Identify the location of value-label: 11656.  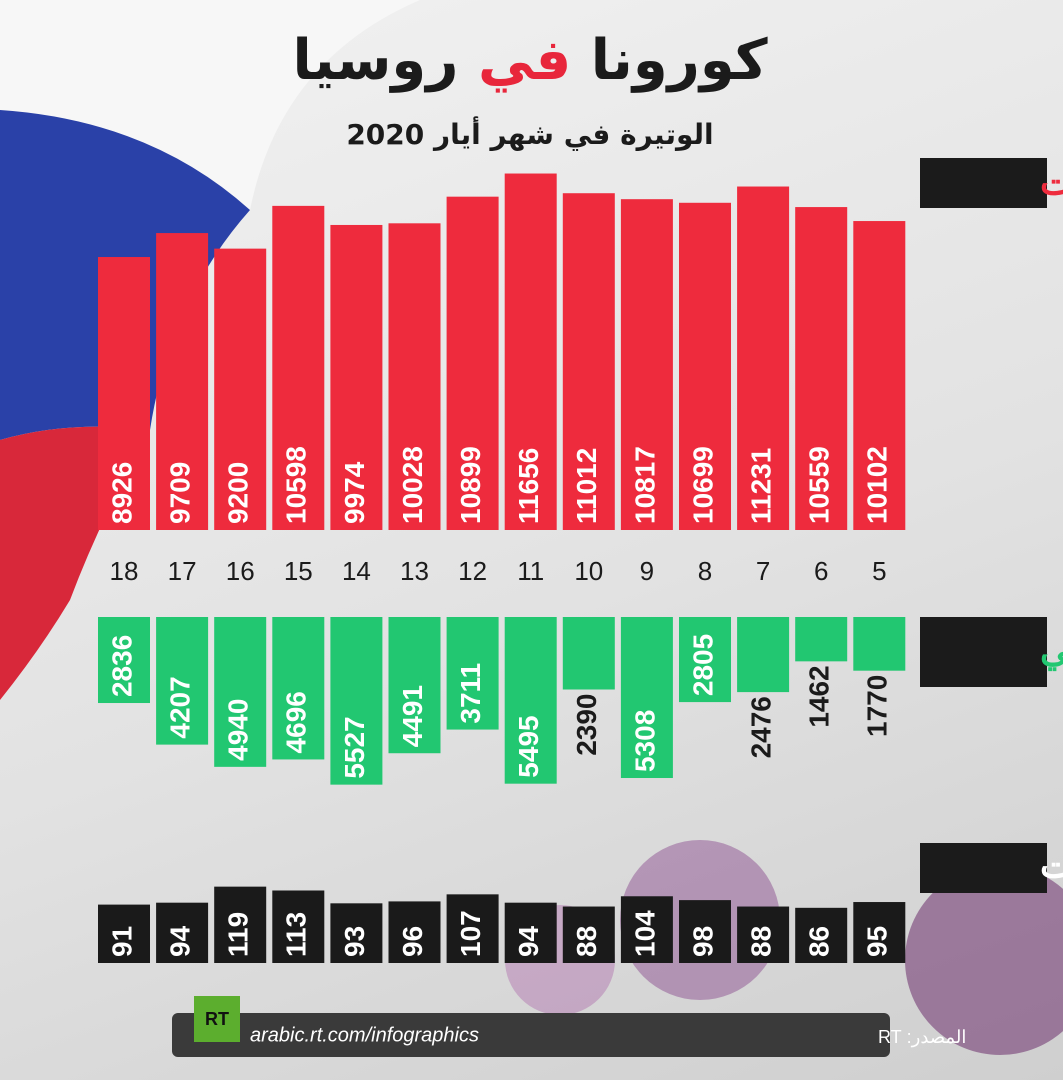
(528, 486).